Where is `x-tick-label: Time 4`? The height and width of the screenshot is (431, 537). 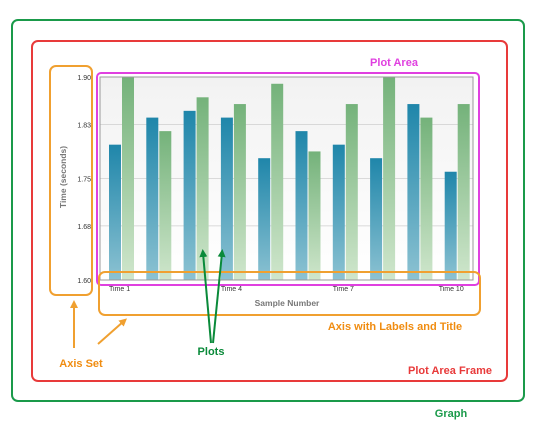 x-tick-label: Time 4 is located at coordinates (231, 289).